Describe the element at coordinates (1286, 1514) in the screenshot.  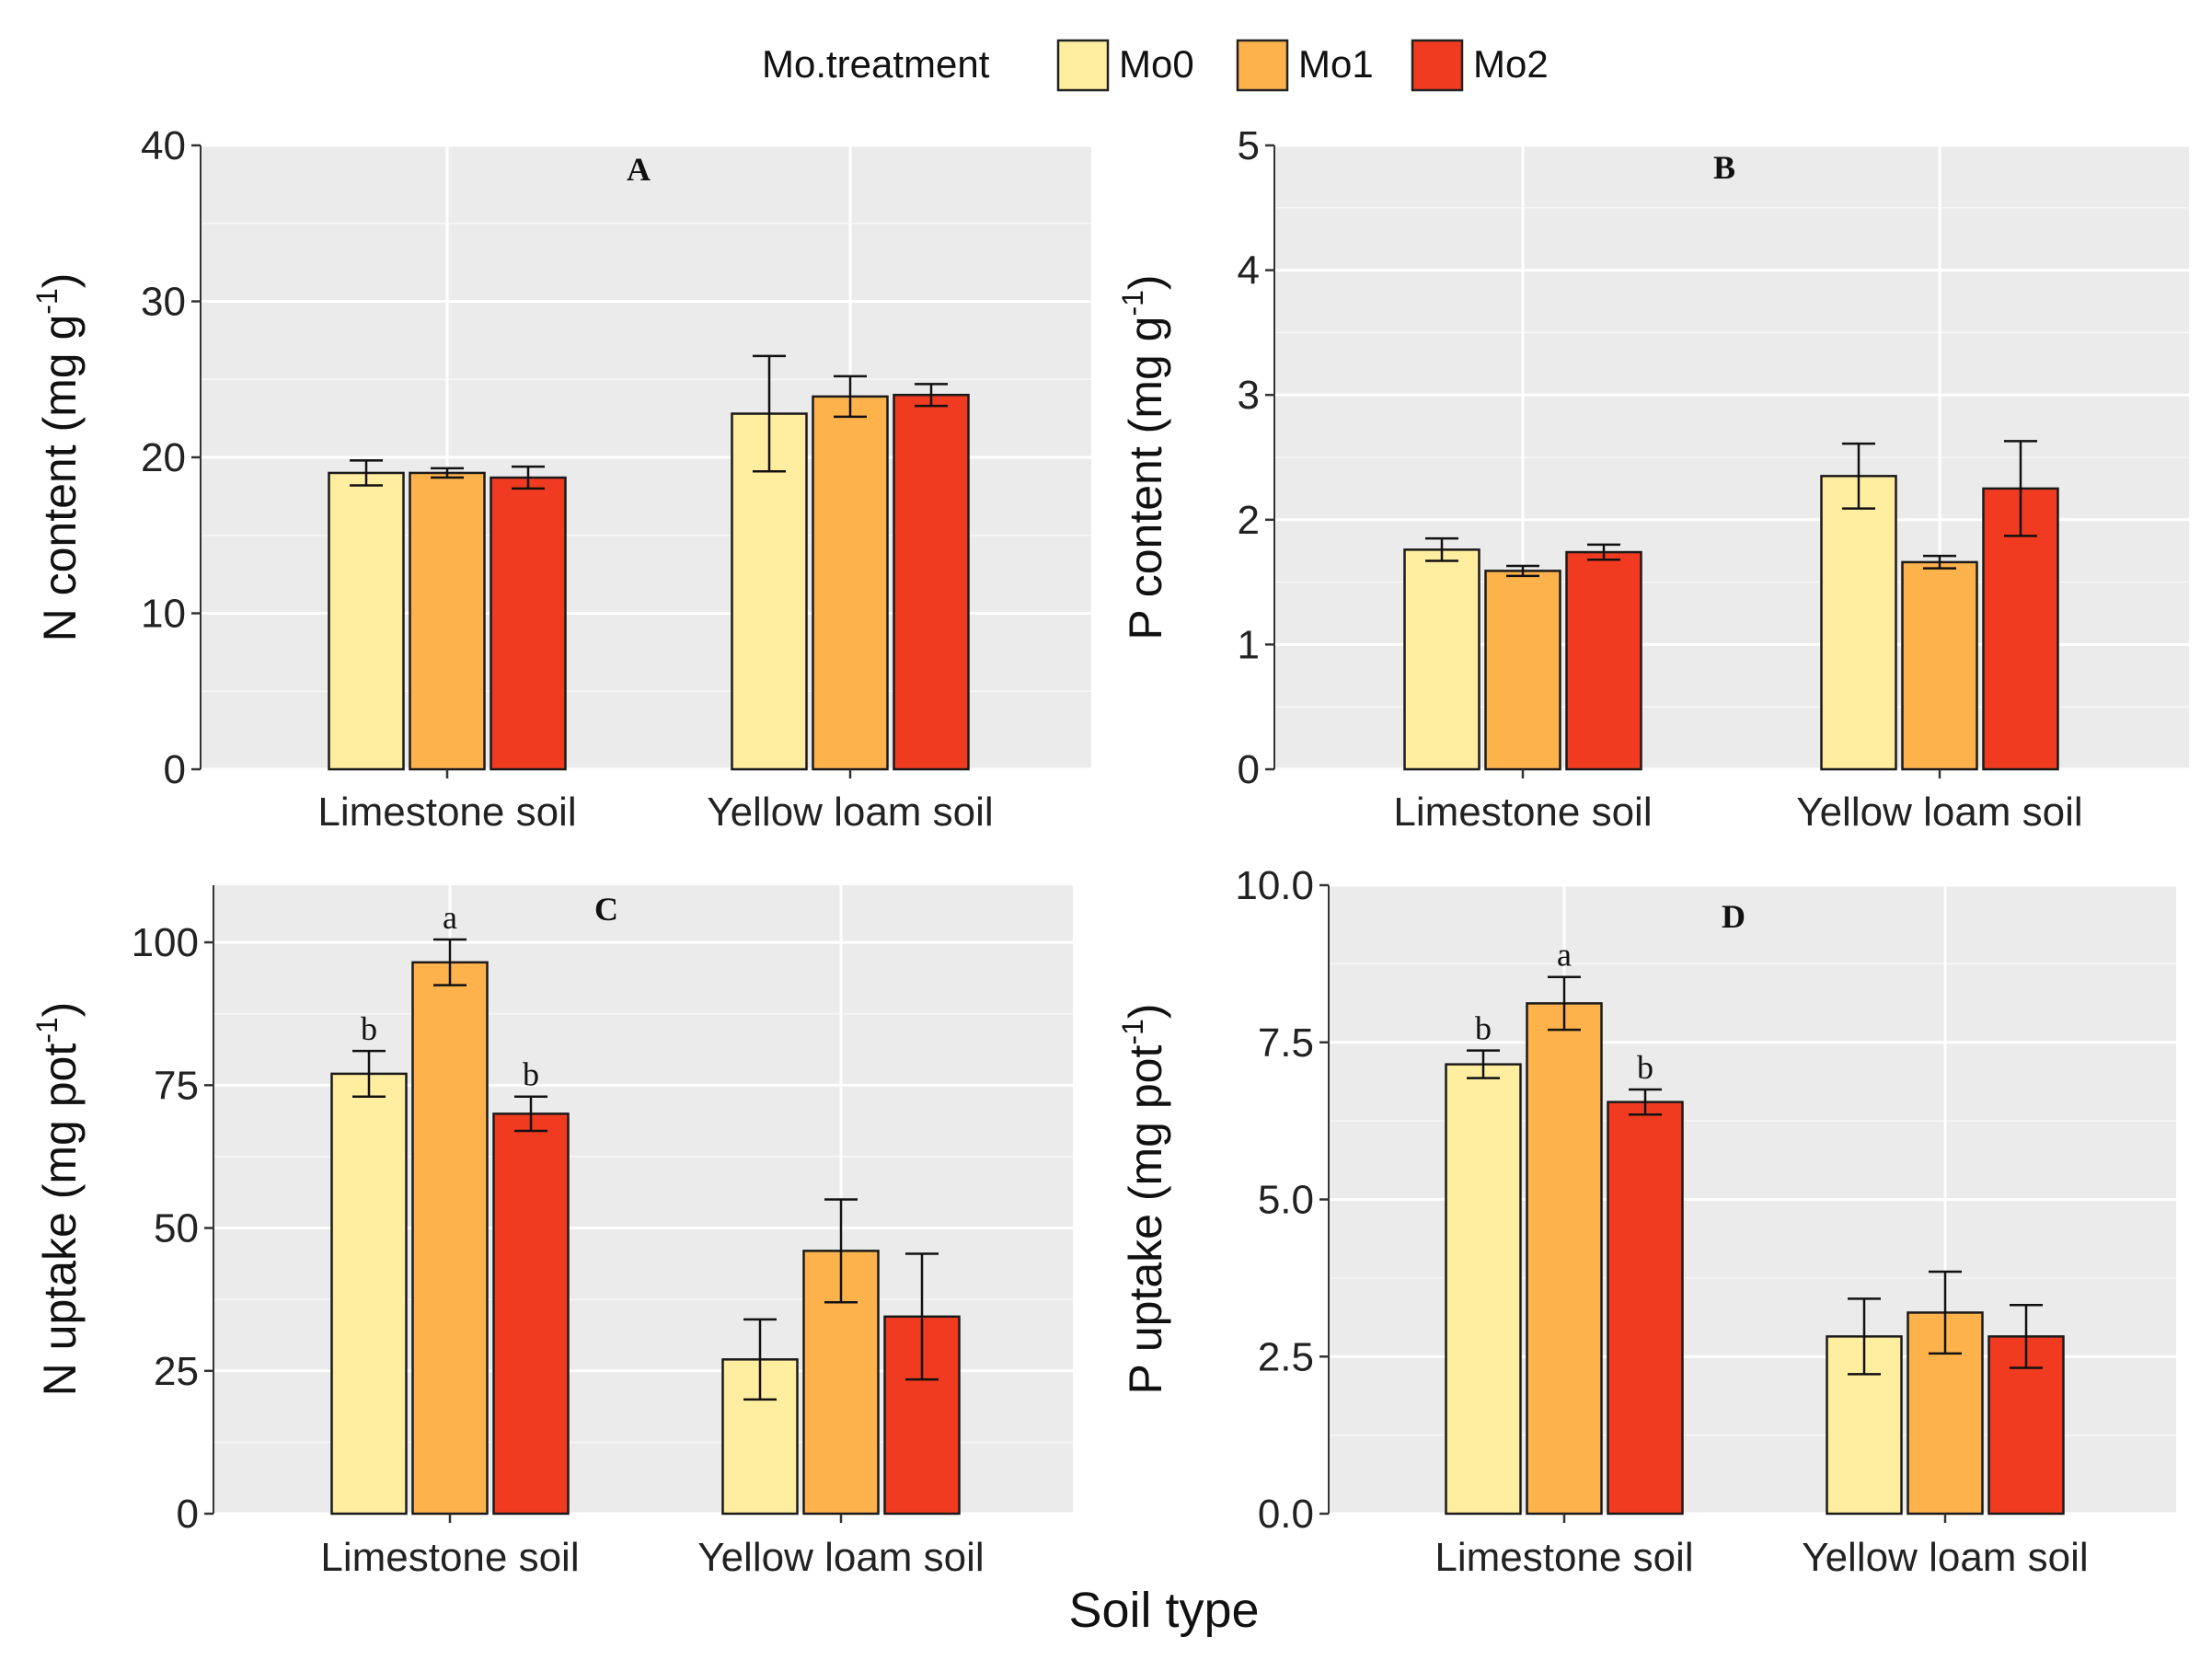
I see `y-tick-label: 0.0` at that location.